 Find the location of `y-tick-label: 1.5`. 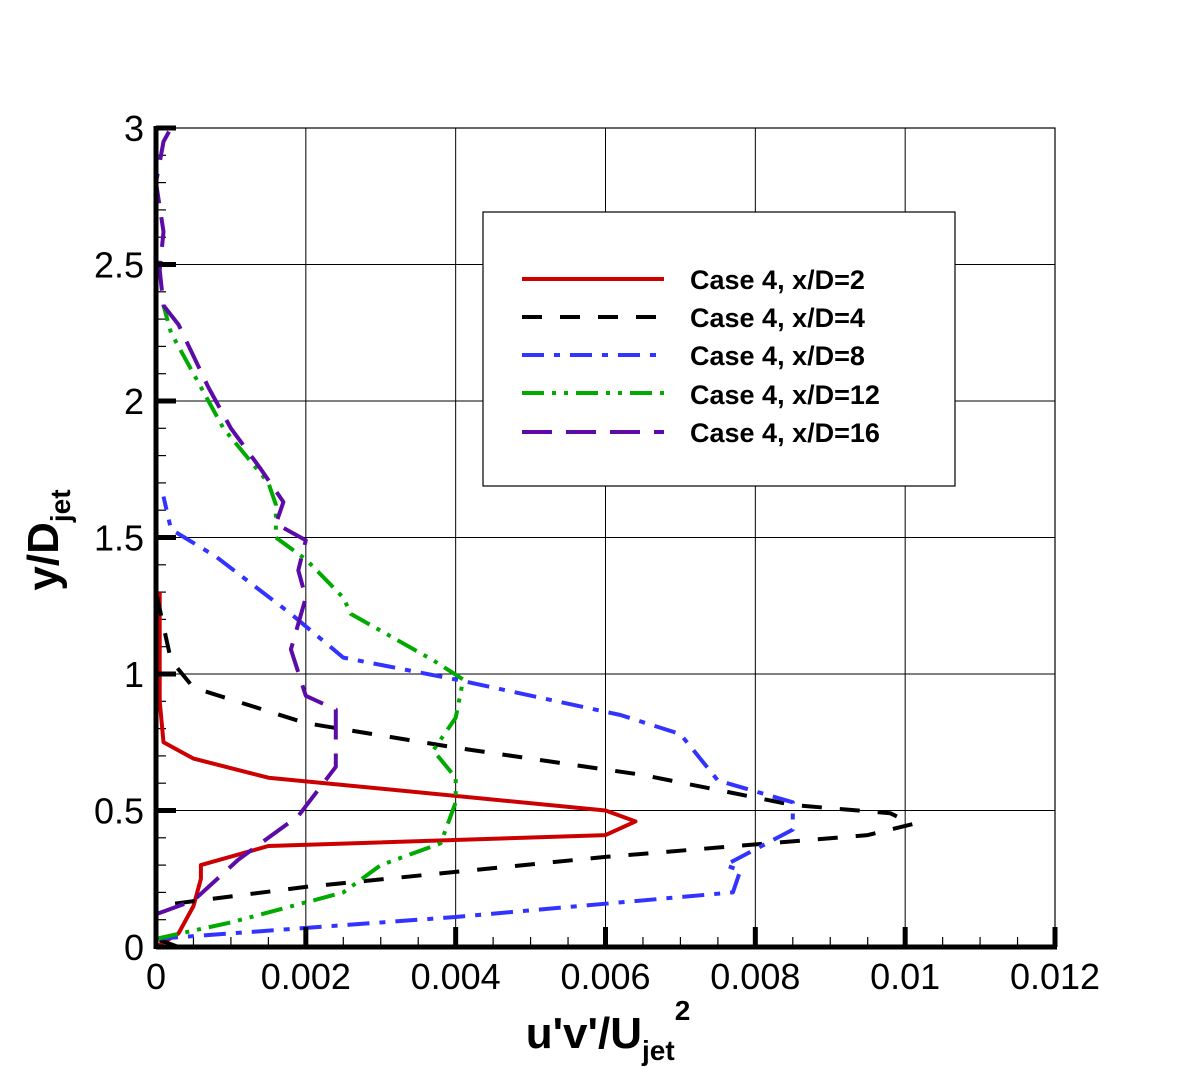

y-tick-label: 1.5 is located at coordinates (119, 538).